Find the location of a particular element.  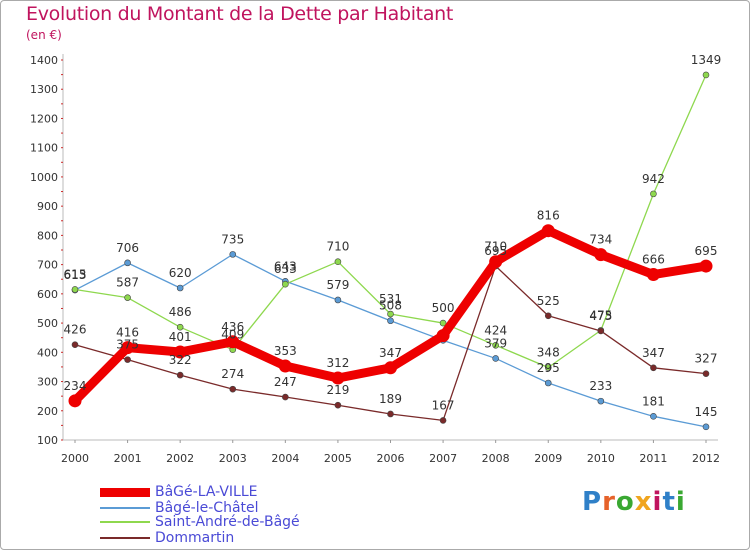

y-tick-label: 400 is located at coordinates (47, 352).